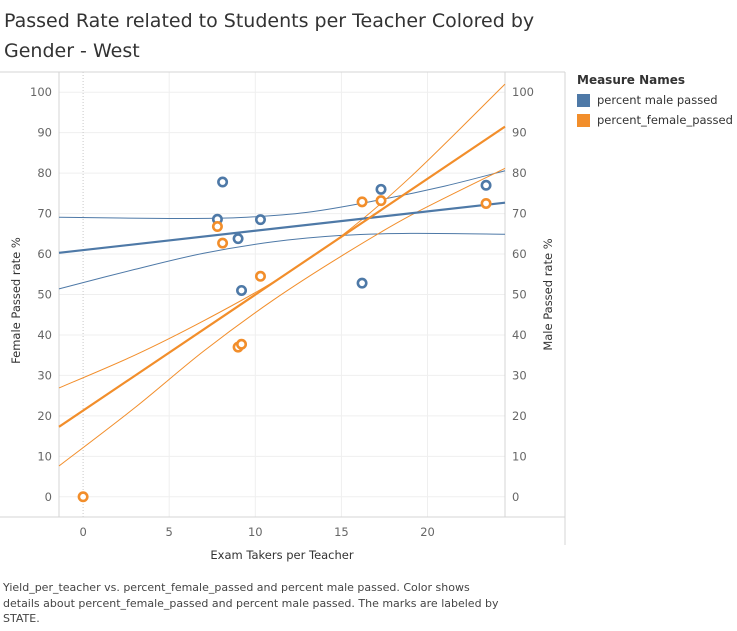  What do you see at coordinates (515, 497) in the screenshot?
I see `right-y-tick-label: 0` at bounding box center [515, 497].